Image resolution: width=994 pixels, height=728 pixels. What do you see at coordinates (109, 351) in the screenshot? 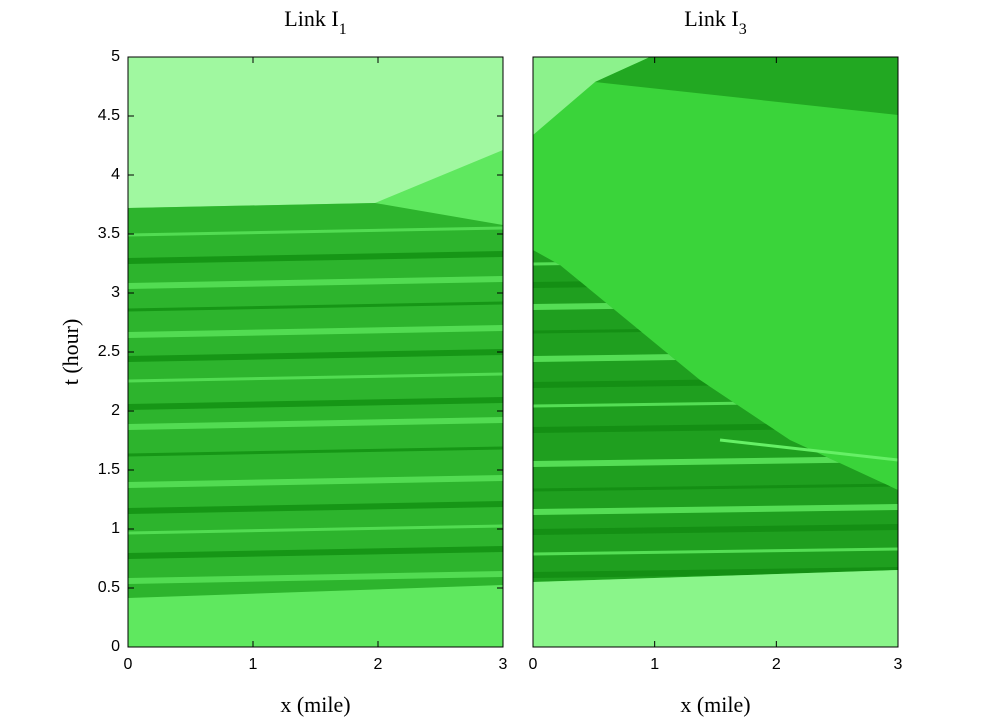
I see `y-tick-label: 2.5` at bounding box center [109, 351].